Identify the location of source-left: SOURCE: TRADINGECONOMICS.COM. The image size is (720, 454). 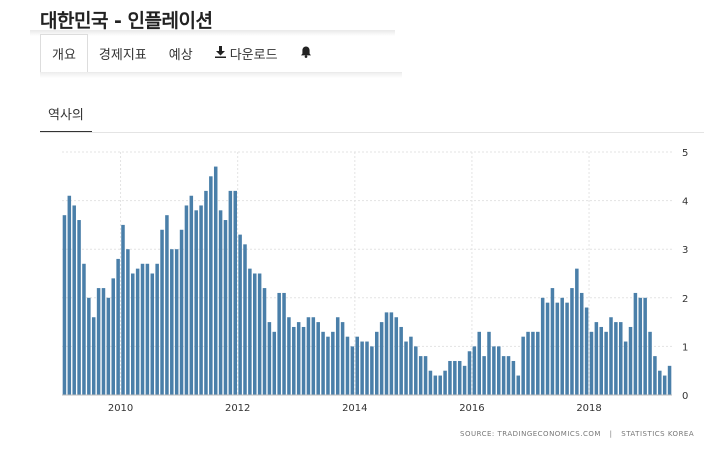
(530, 434).